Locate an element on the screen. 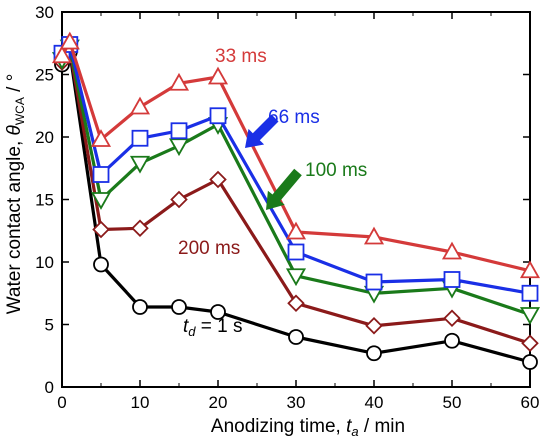 This screenshot has width=550, height=444. y-tick-label: 15 is located at coordinates (44, 200).